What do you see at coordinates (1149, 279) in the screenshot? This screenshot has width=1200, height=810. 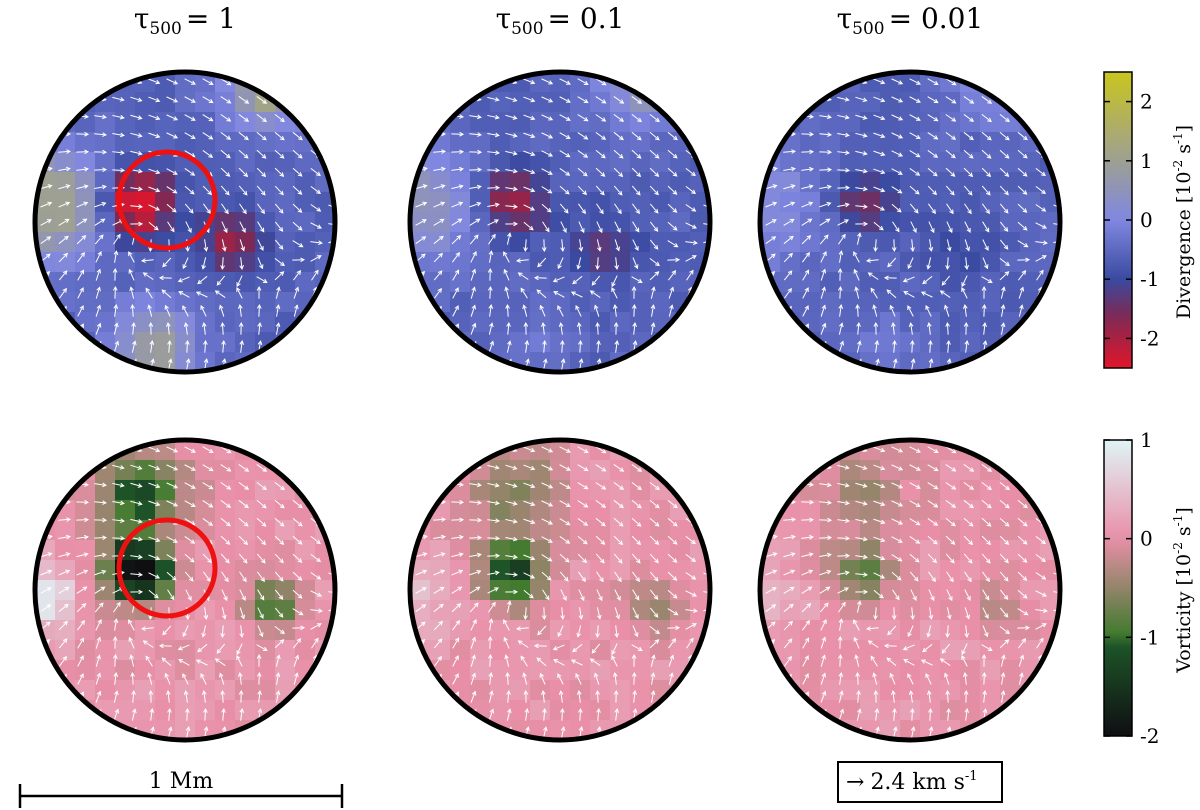 I see `divergence-colorbar-tick-label: -1` at bounding box center [1149, 279].